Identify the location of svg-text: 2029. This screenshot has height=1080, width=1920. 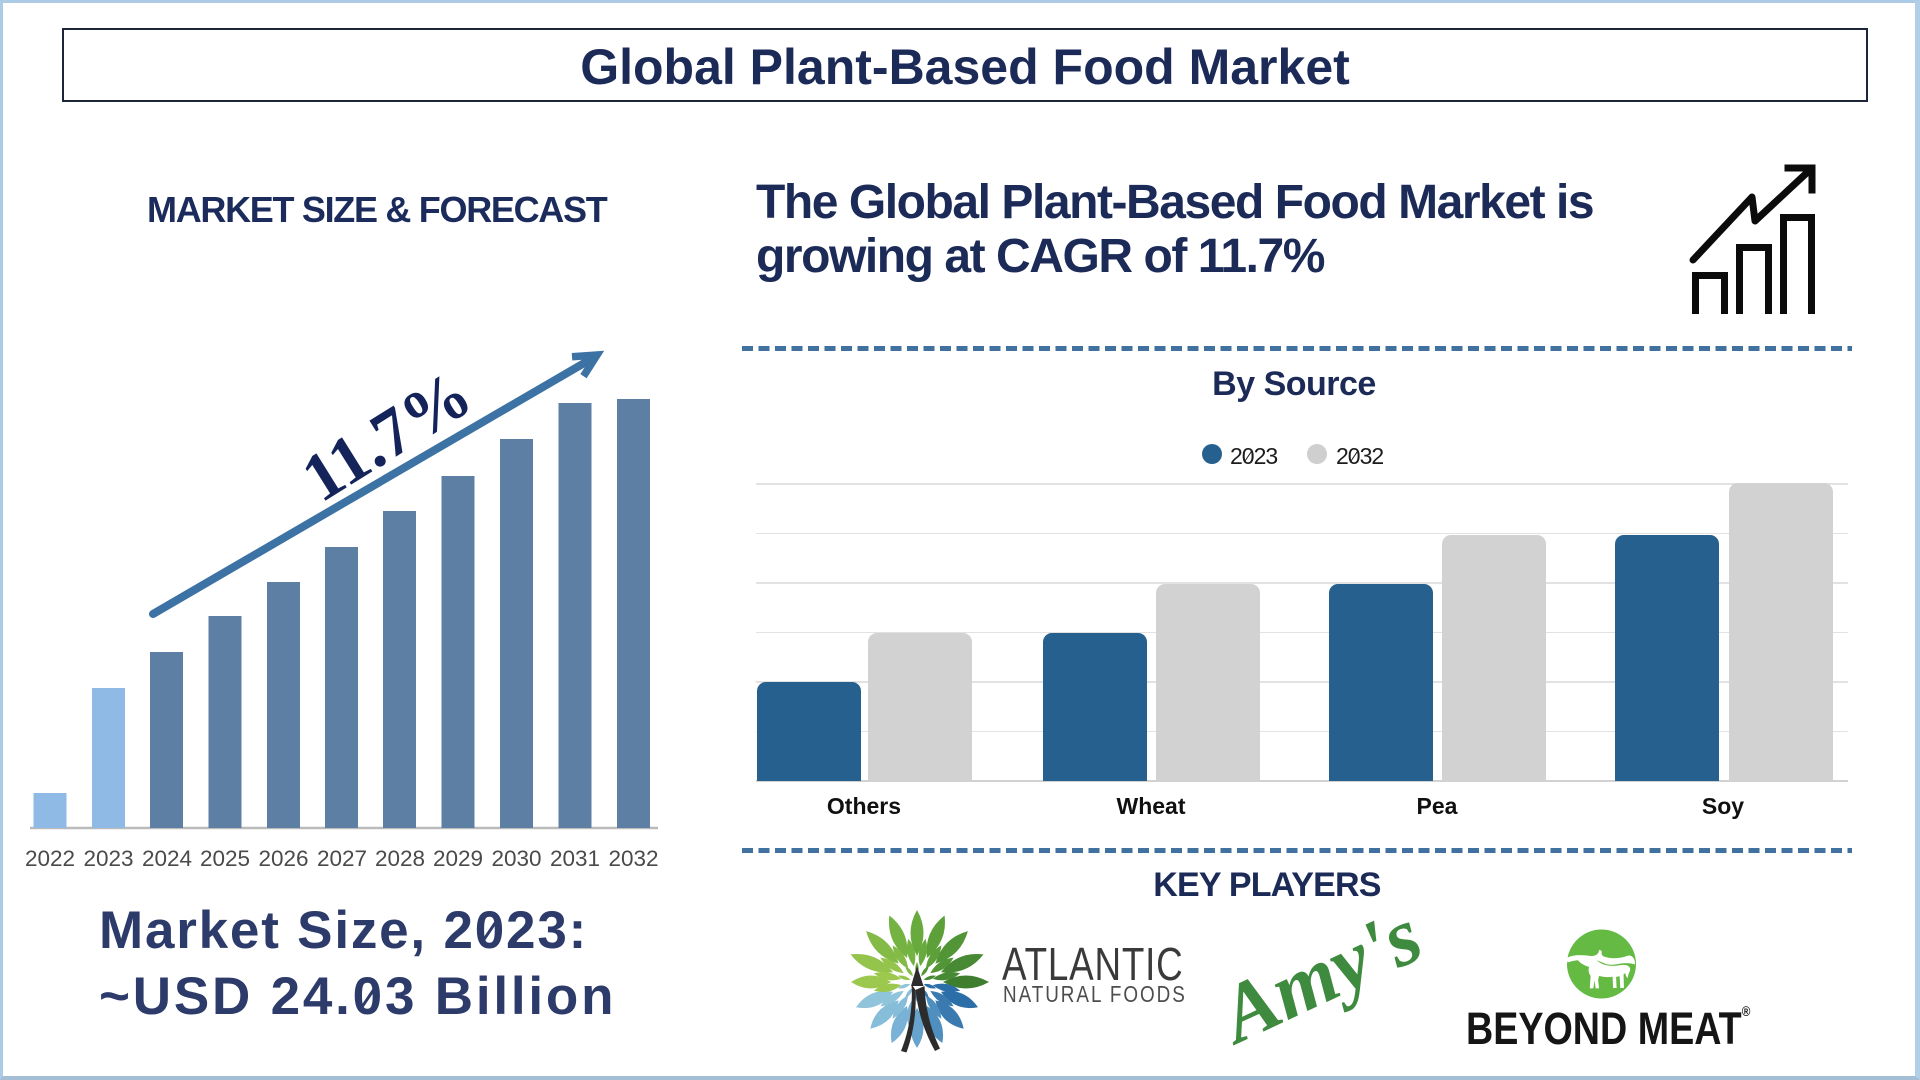
(458, 858).